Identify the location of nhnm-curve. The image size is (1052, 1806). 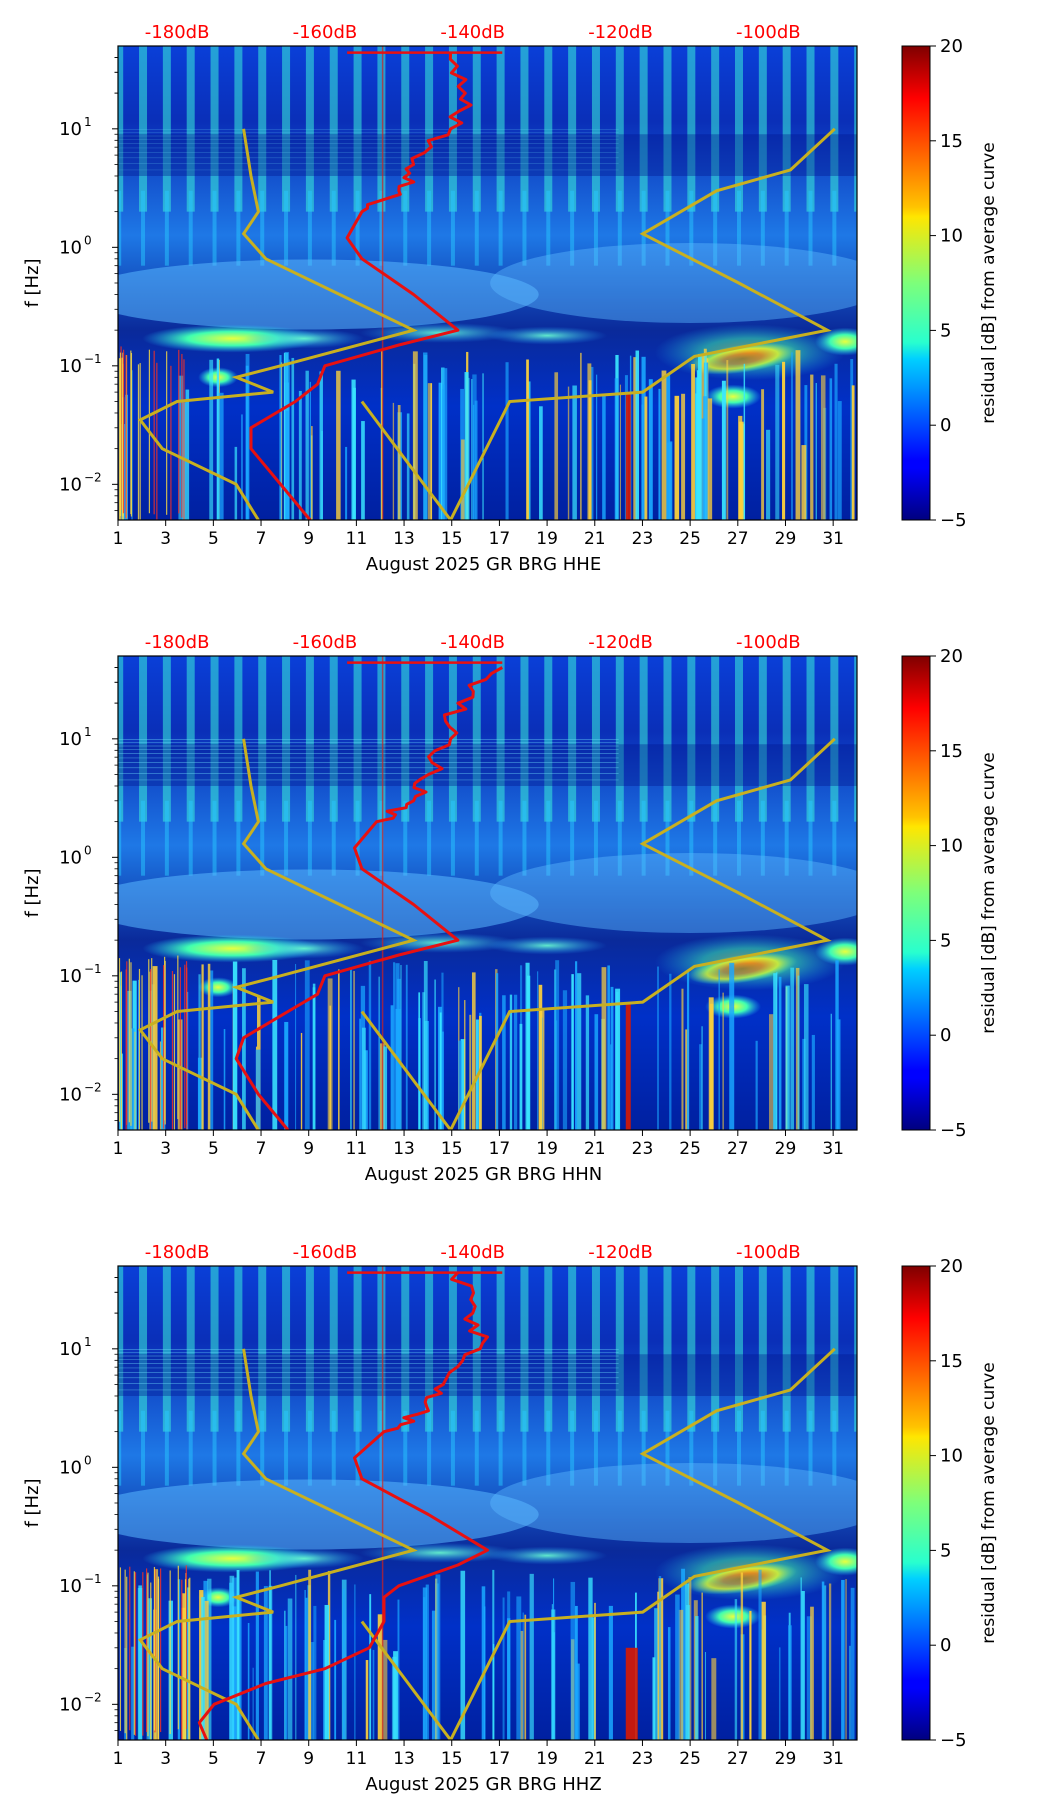
(642, 933).